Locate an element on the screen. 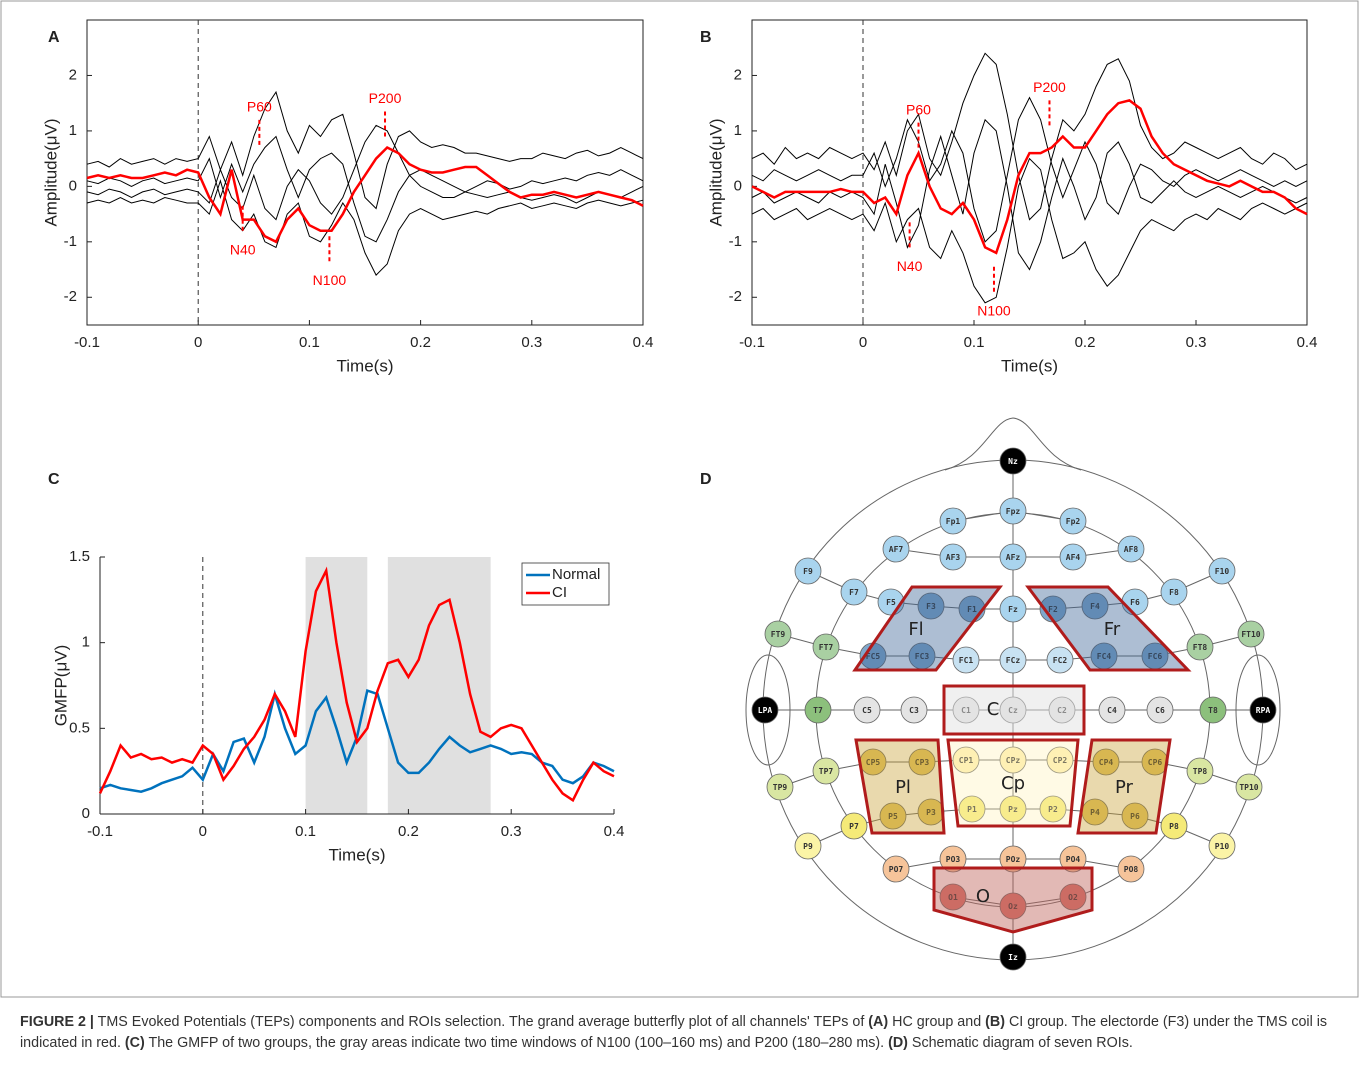 This screenshot has height=1089, width=1360. electrode-label: C4 is located at coordinates (1112, 710).